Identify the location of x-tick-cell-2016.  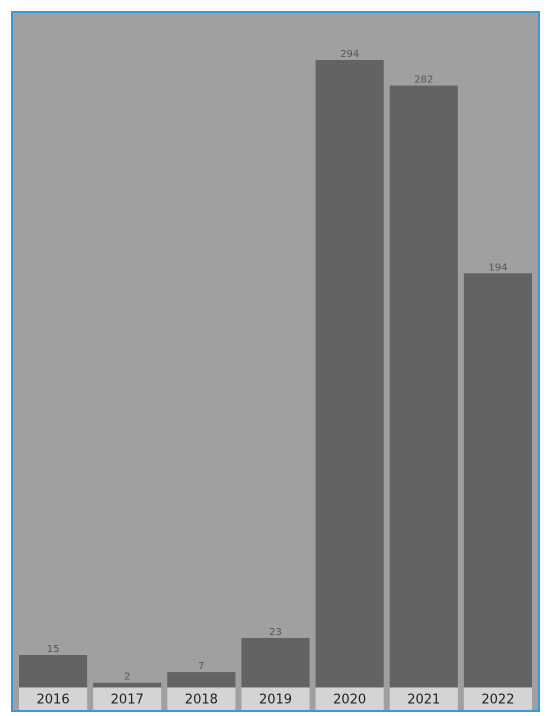
(53, 699).